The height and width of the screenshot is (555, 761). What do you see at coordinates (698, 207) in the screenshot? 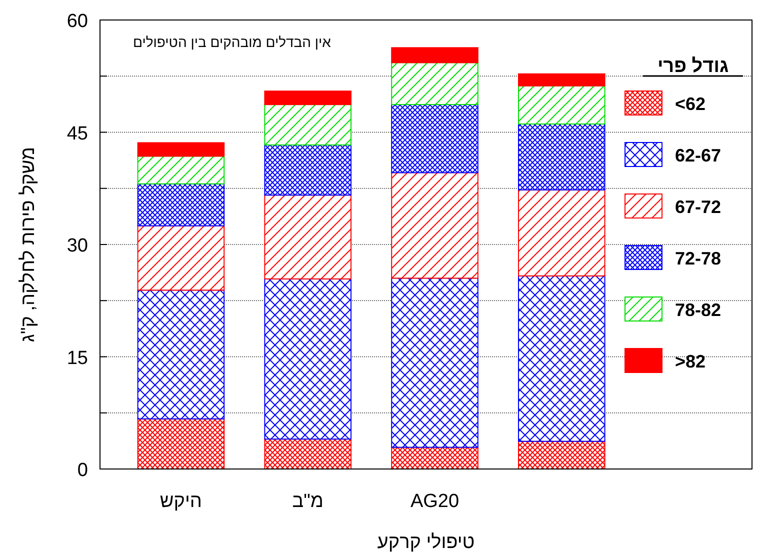
I see `legend-label: 67-72` at bounding box center [698, 207].